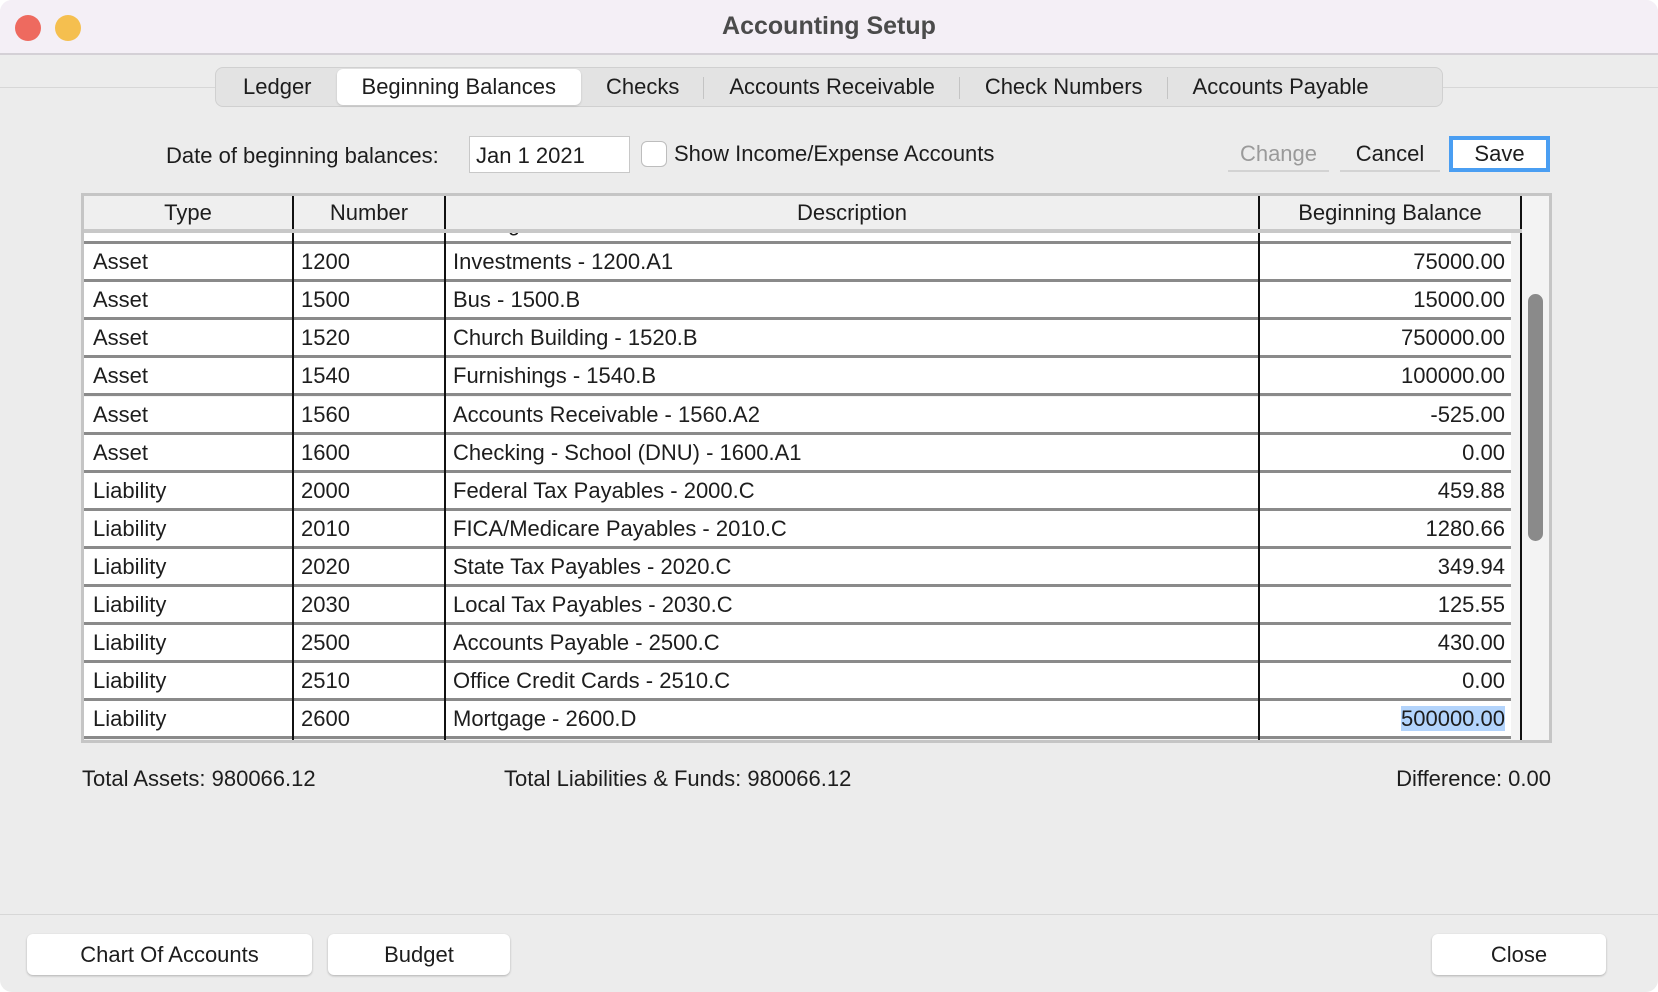 The height and width of the screenshot is (992, 1658). Describe the element at coordinates (370, 414) in the screenshot. I see `cell-number: 1560` at that location.